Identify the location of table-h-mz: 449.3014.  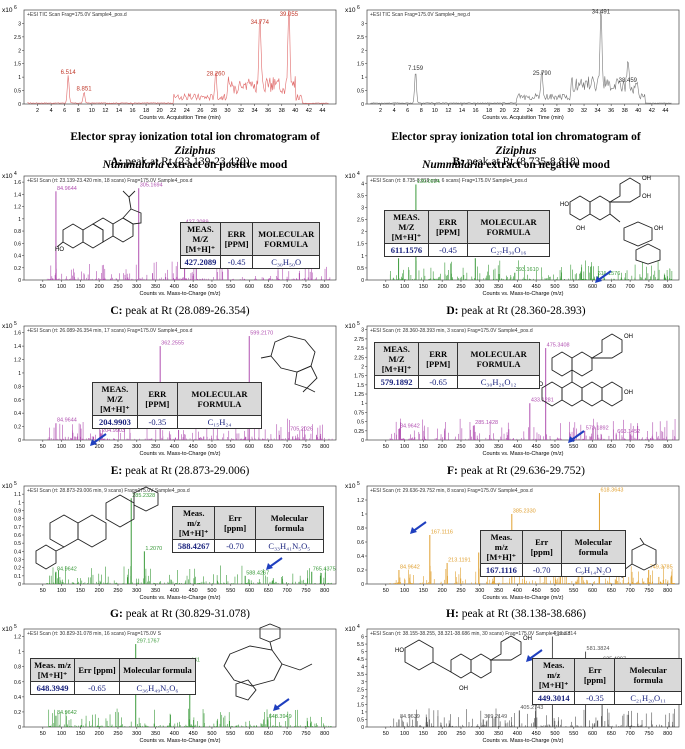
(553, 698).